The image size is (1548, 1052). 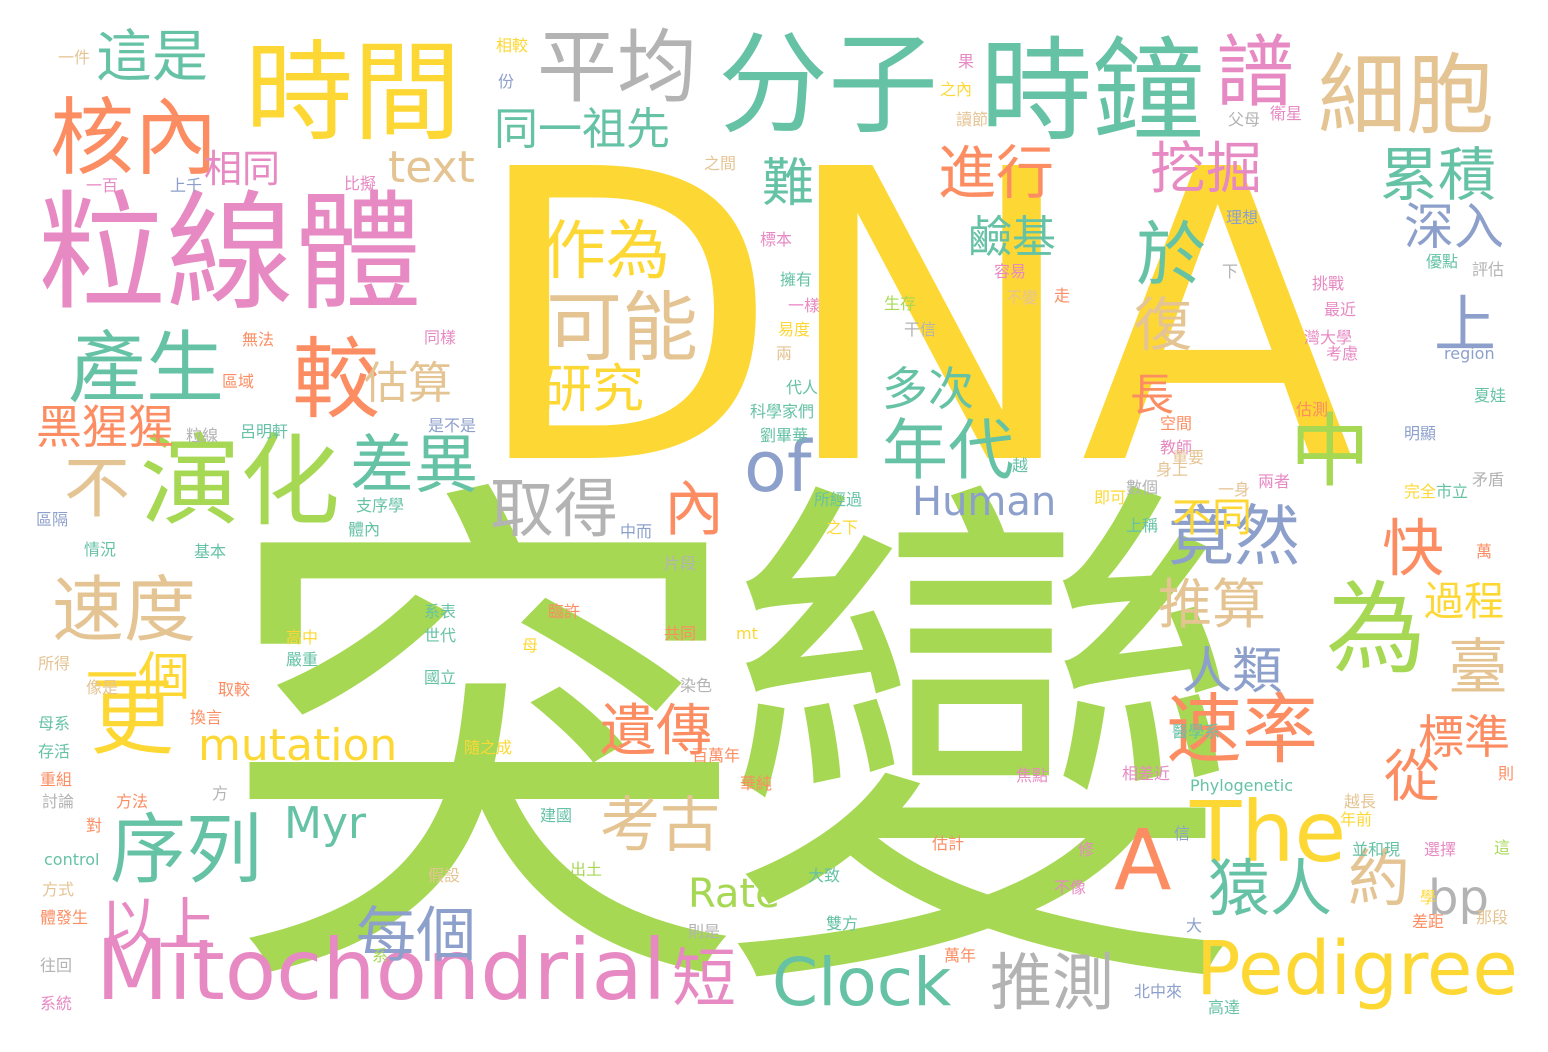 I want to click on cloud-word: 估測, so click(x=1312, y=409).